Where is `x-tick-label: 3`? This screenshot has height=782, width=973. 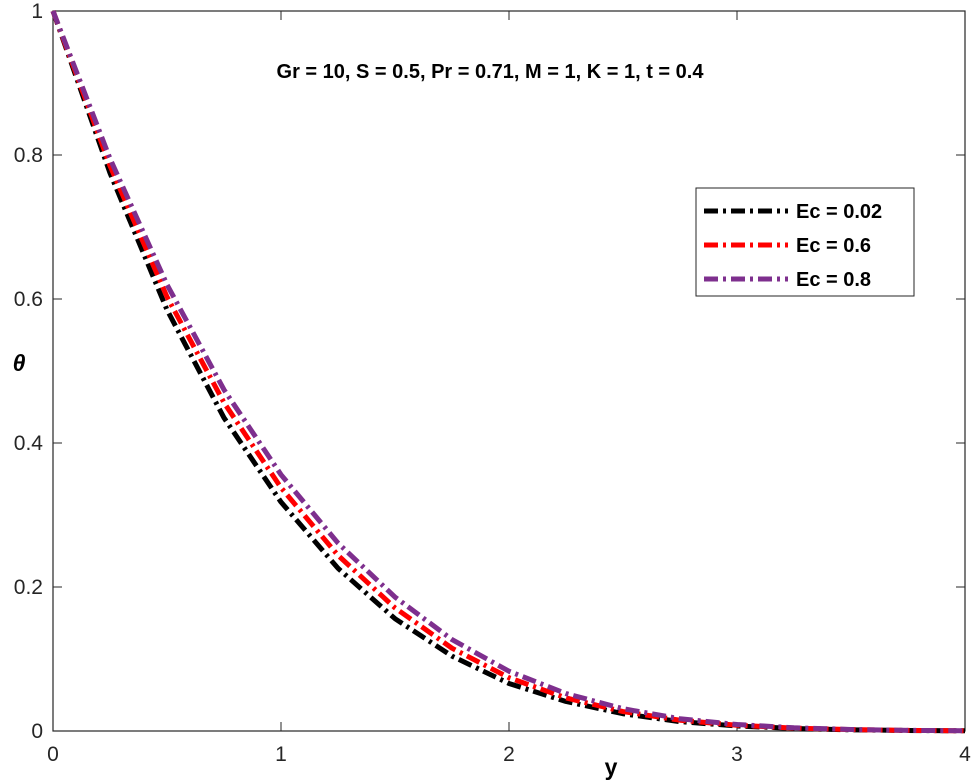 x-tick-label: 3 is located at coordinates (737, 754).